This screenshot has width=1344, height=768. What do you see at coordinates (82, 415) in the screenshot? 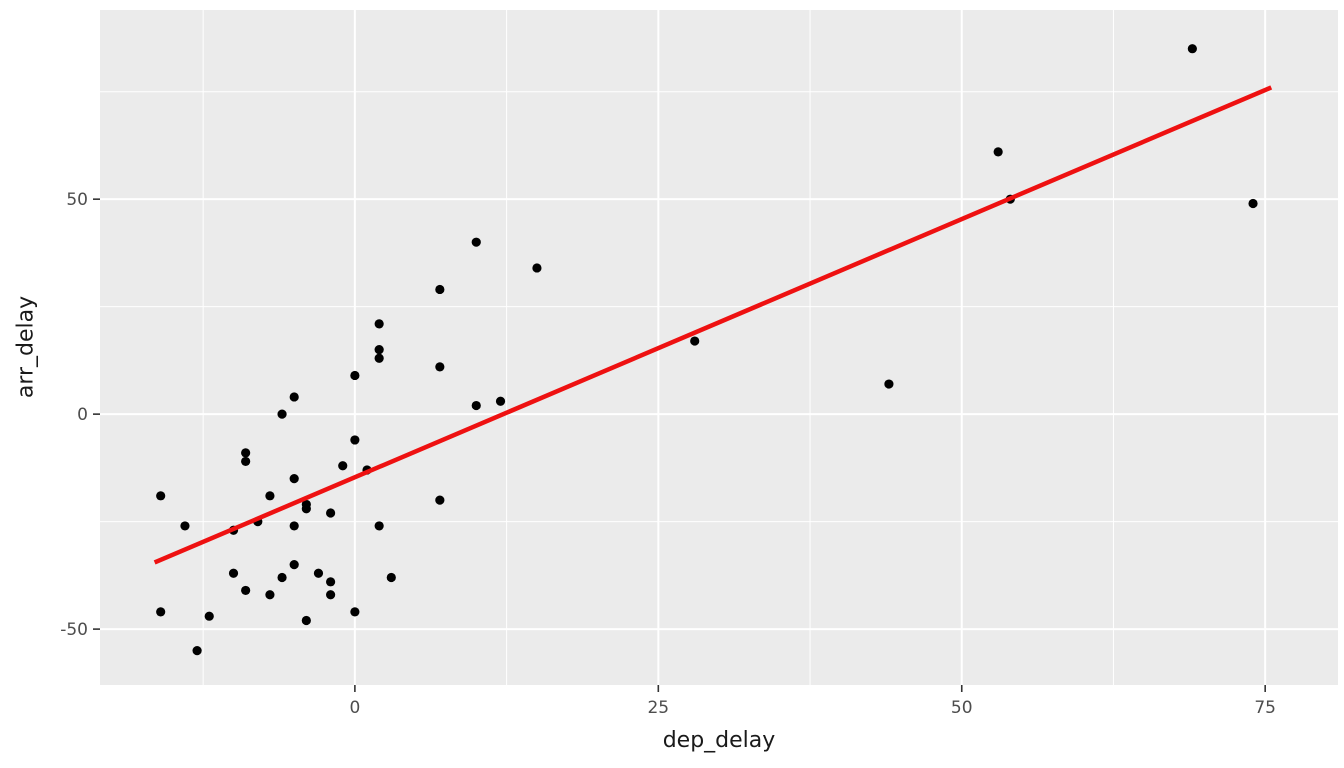
I see `y-tick-label: 0` at bounding box center [82, 415].